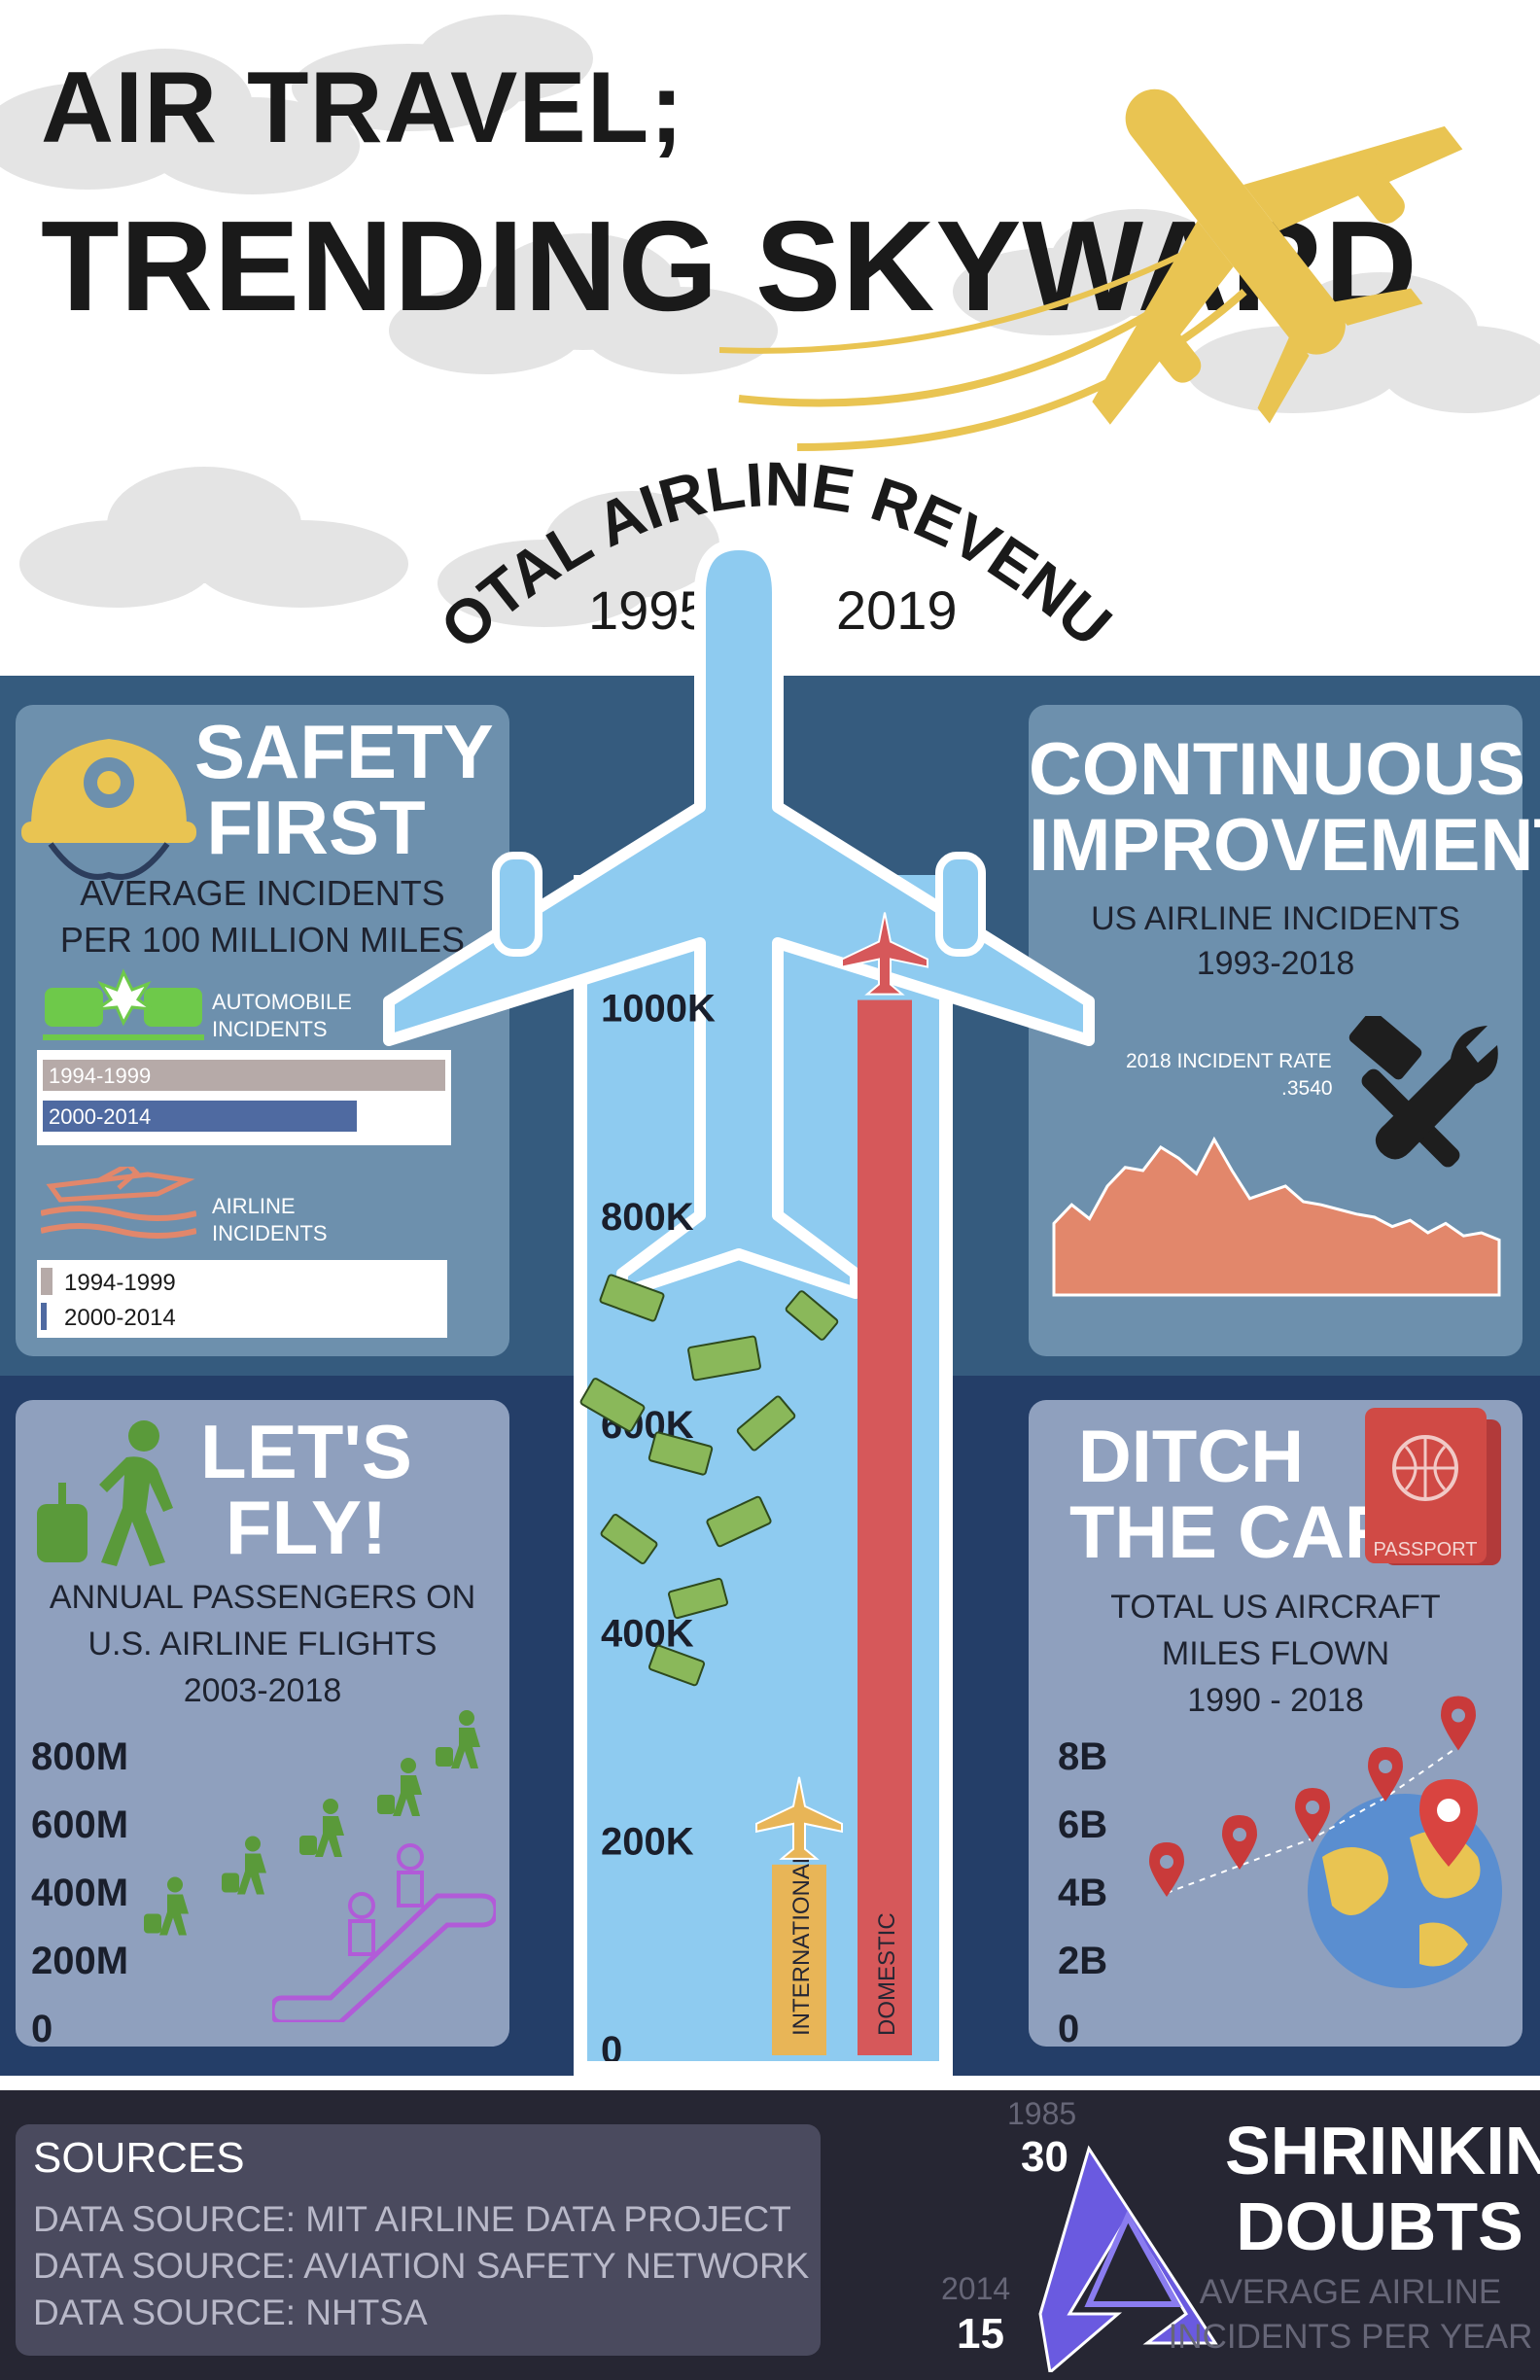 This screenshot has width=1540, height=2380. Describe the element at coordinates (647, 1633) in the screenshot. I see `revenue-ytick-label: 400K` at that location.